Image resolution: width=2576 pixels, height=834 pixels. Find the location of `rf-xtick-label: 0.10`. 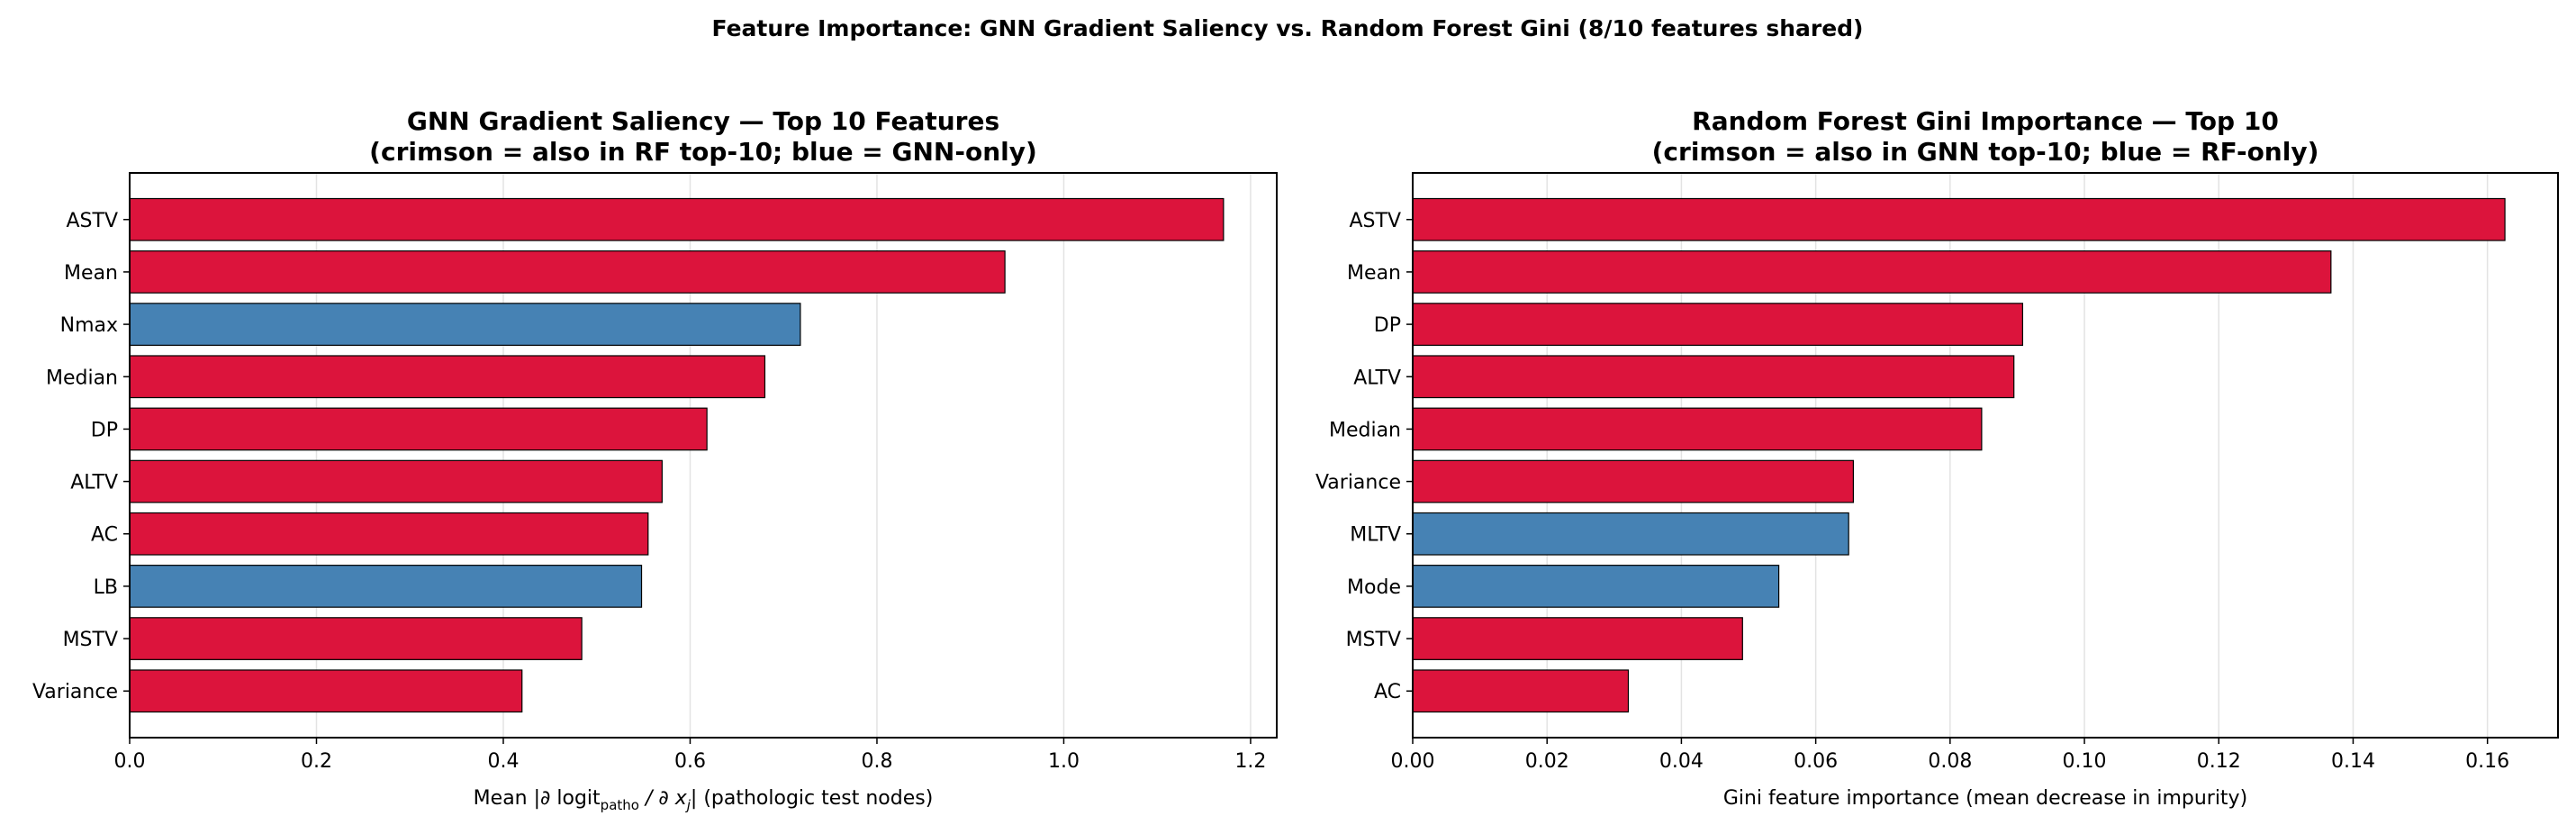

rf-xtick-label: 0.10 is located at coordinates (2085, 761).